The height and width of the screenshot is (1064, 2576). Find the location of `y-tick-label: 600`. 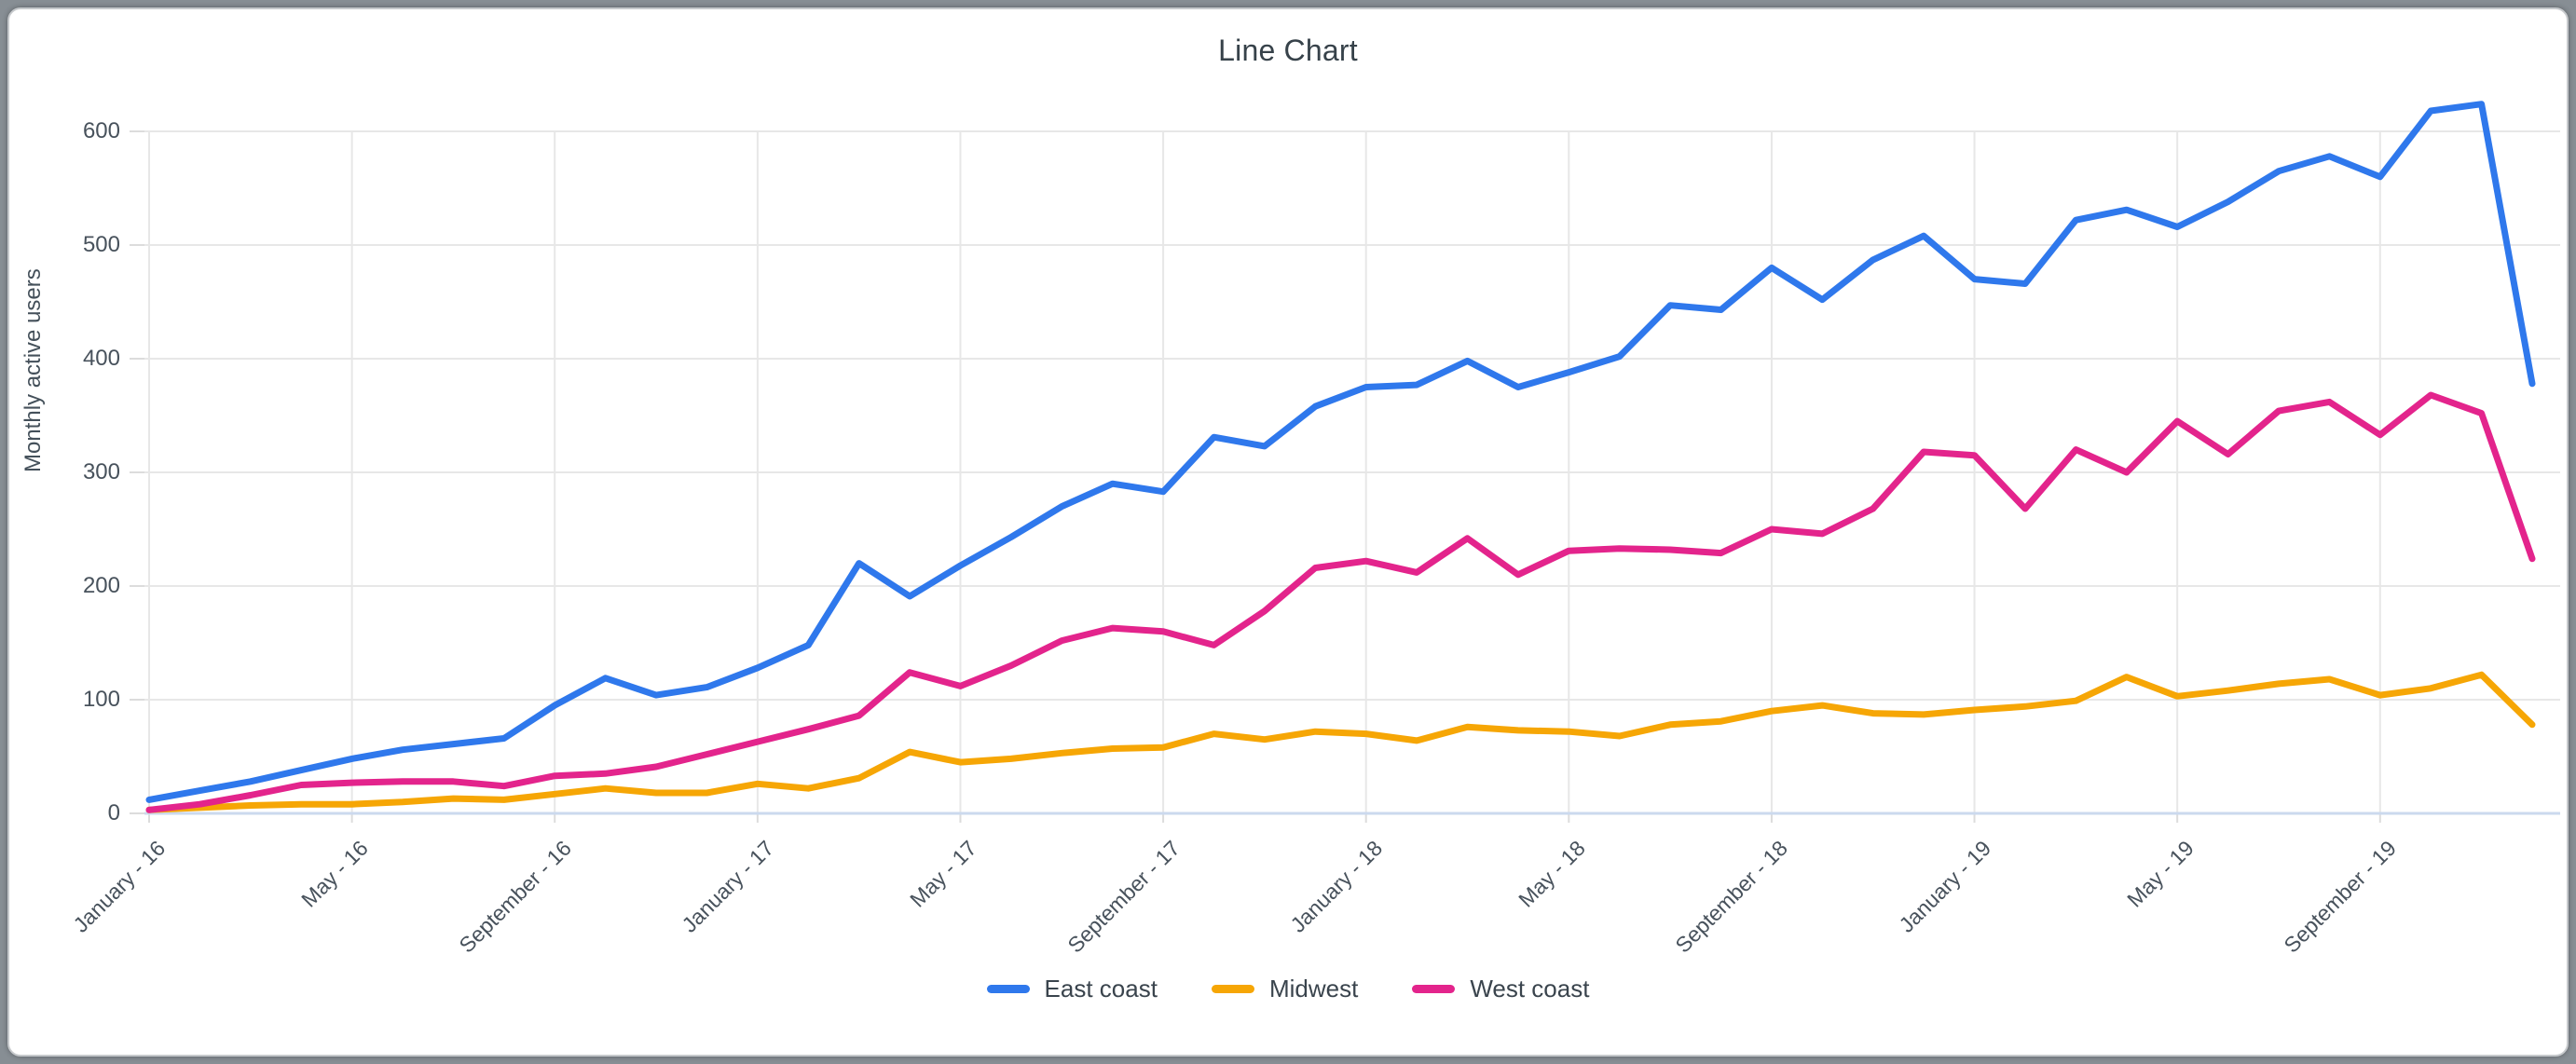

y-tick-label: 600 is located at coordinates (101, 130).